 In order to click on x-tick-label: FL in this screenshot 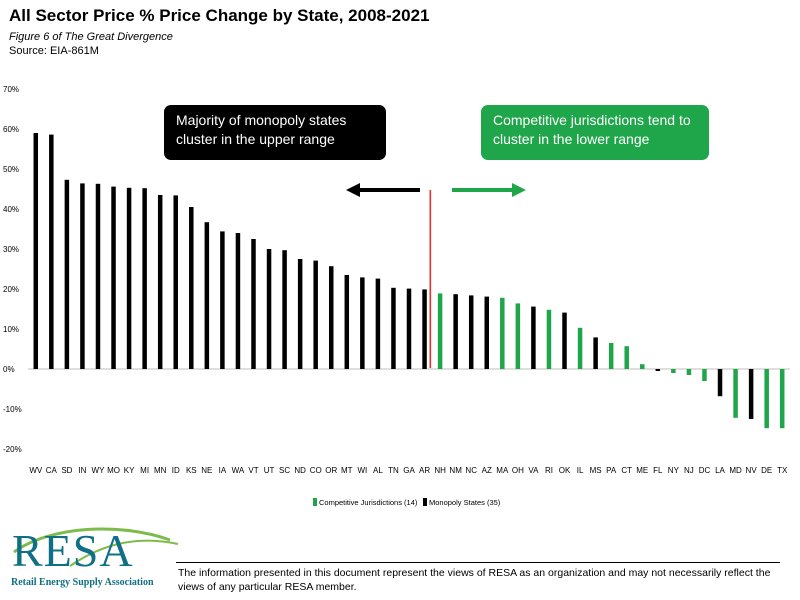, I will do `click(658, 470)`.